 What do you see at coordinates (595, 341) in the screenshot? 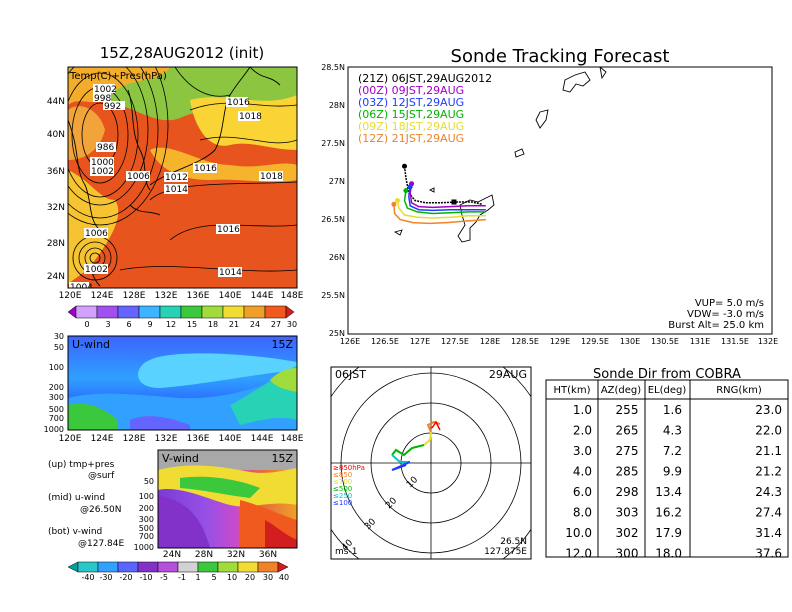
I see `svg-text: 129.5E` at bounding box center [595, 341].